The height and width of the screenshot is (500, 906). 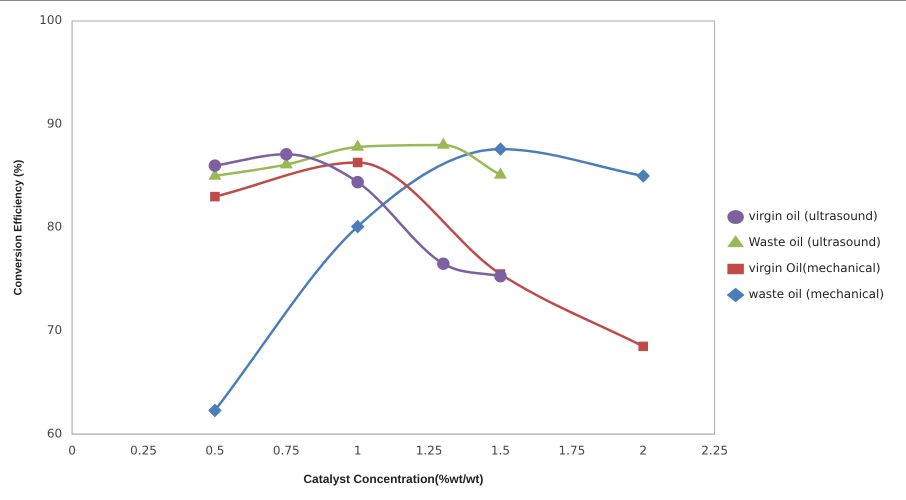 What do you see at coordinates (814, 242) in the screenshot?
I see `legend-label: Waste oil (ultrasound)` at bounding box center [814, 242].